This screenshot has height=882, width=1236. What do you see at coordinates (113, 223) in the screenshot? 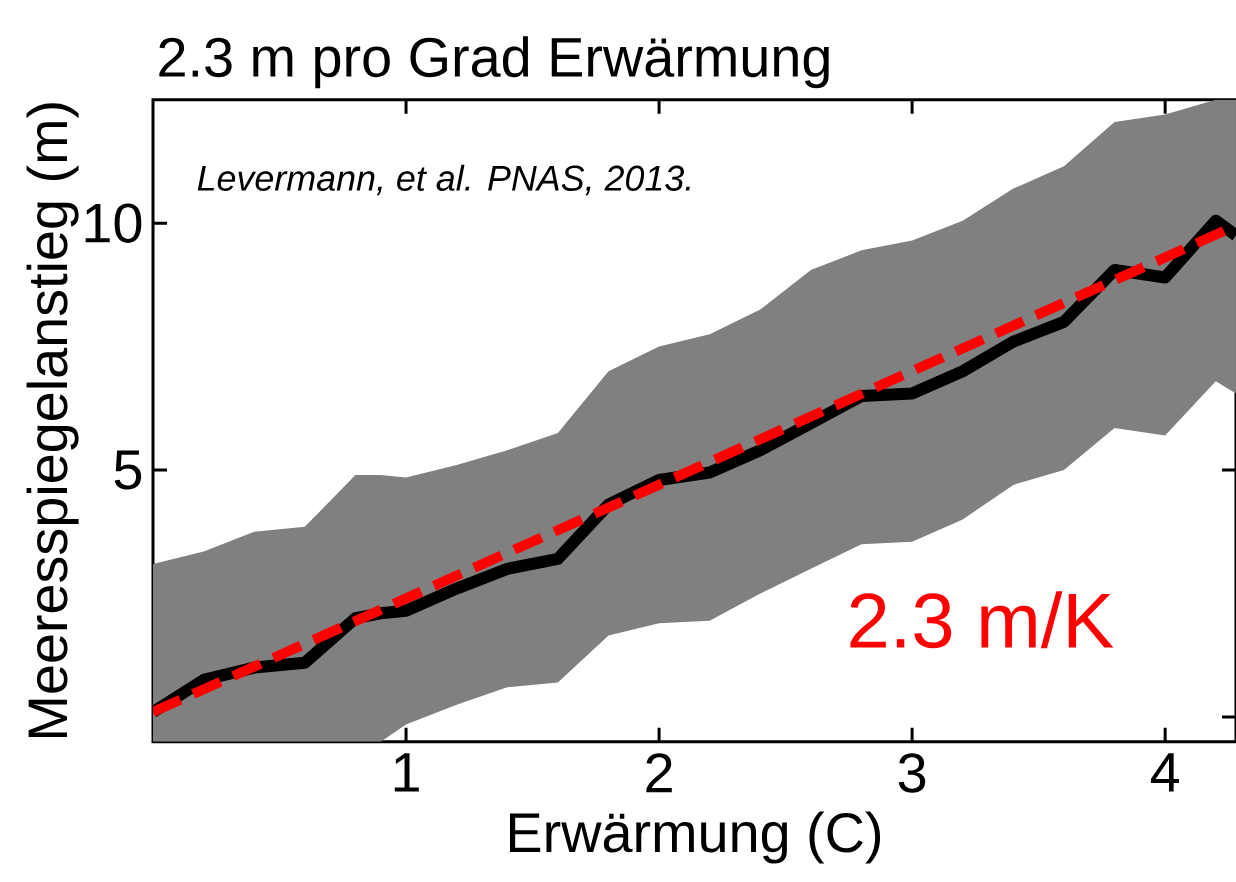
I see `y-tick-label: 10` at bounding box center [113, 223].